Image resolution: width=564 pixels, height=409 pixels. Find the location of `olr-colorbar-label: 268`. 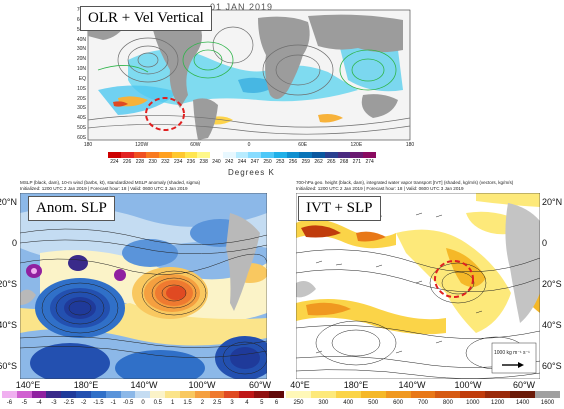

olr-colorbar-label: 268 is located at coordinates (344, 162).